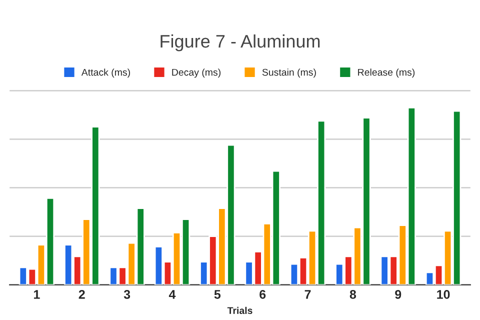 Image resolution: width=480 pixels, height=320 pixels. Describe the element at coordinates (289, 73) in the screenshot. I see `legend-label: Sustain (ms)` at that location.